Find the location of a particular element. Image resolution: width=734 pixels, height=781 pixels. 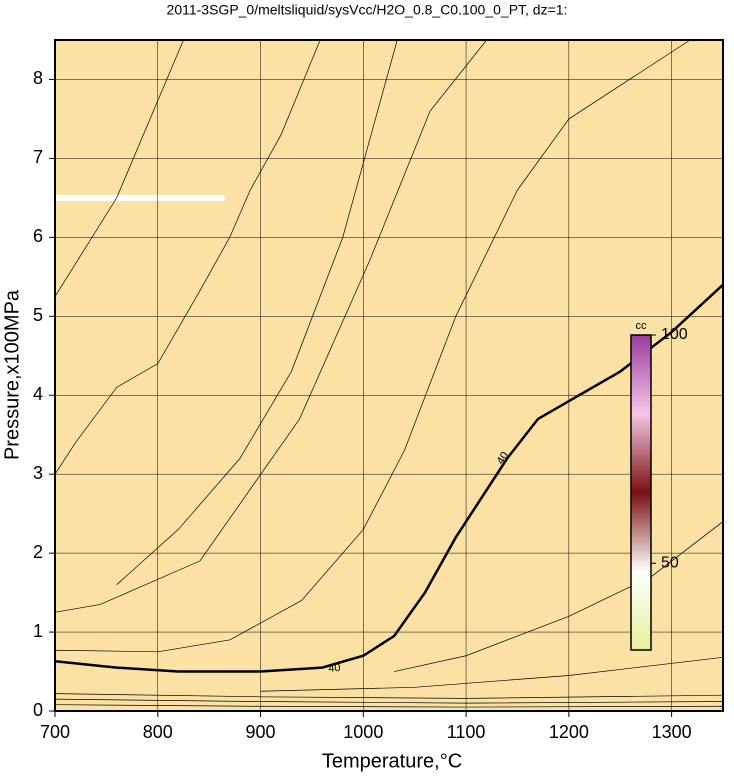

x-tick-label: 900 is located at coordinates (261, 732).